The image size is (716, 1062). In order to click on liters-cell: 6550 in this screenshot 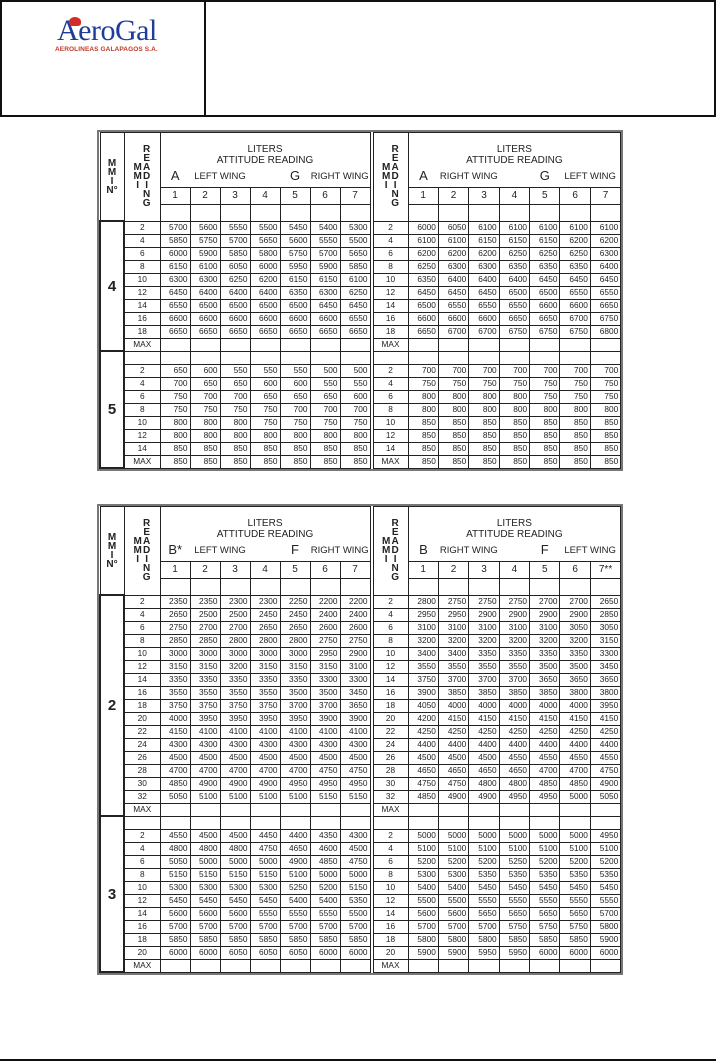, I will do `click(605, 292)`.